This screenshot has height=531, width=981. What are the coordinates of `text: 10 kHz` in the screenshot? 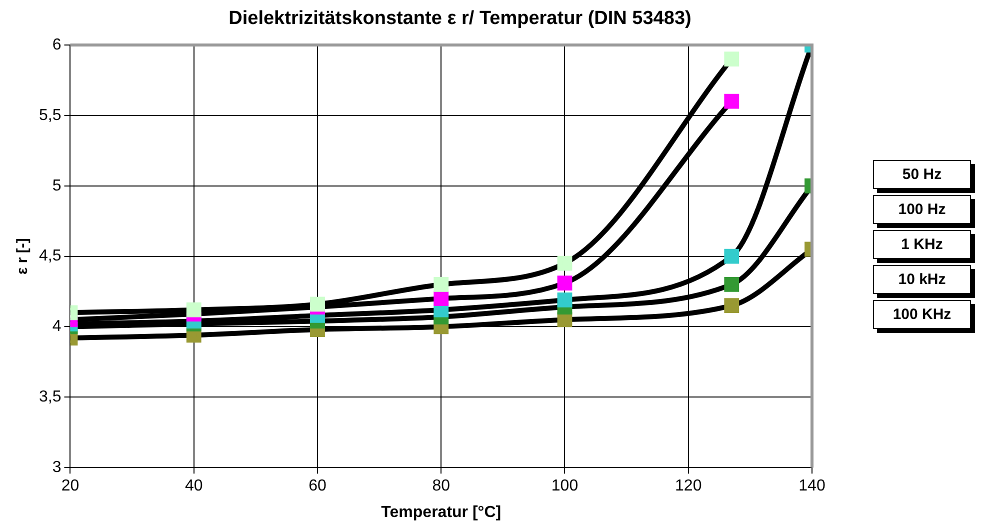 It's located at (922, 279).